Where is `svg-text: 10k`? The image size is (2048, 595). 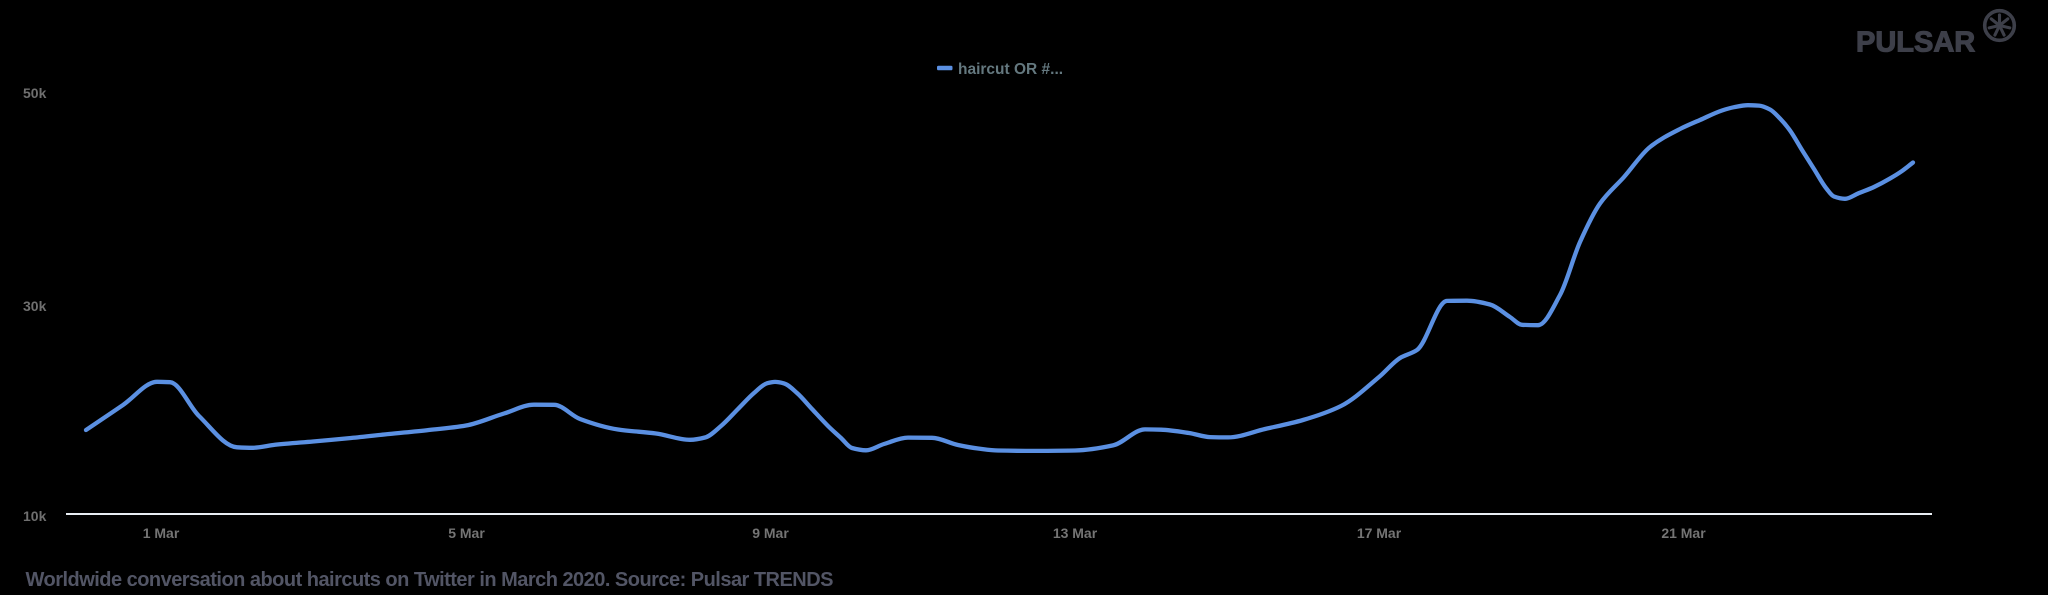 svg-text: 10k is located at coordinates (35, 516).